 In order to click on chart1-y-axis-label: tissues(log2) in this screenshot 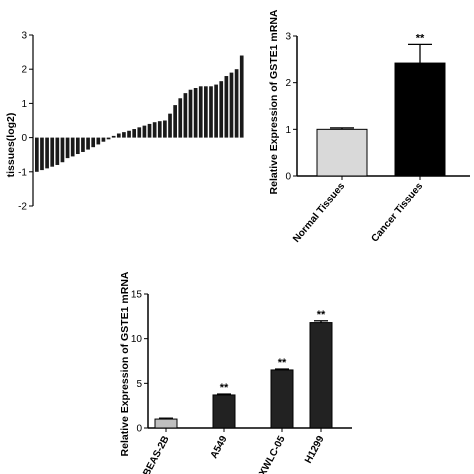, I will do `click(11, 145)`.